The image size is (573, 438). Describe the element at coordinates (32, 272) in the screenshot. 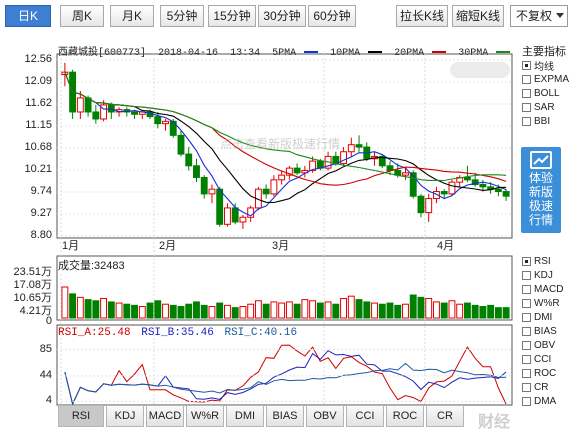

I see `volume-tick-label: 23.51万` at that location.